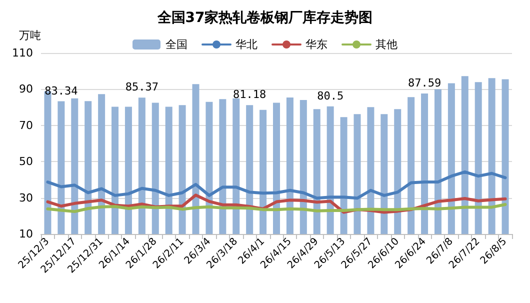 Image resolution: width=530 pixels, height=303 pixels. What do you see at coordinates (26, 89) in the screenshot?
I see `y-tick-label: 90` at bounding box center [26, 89].